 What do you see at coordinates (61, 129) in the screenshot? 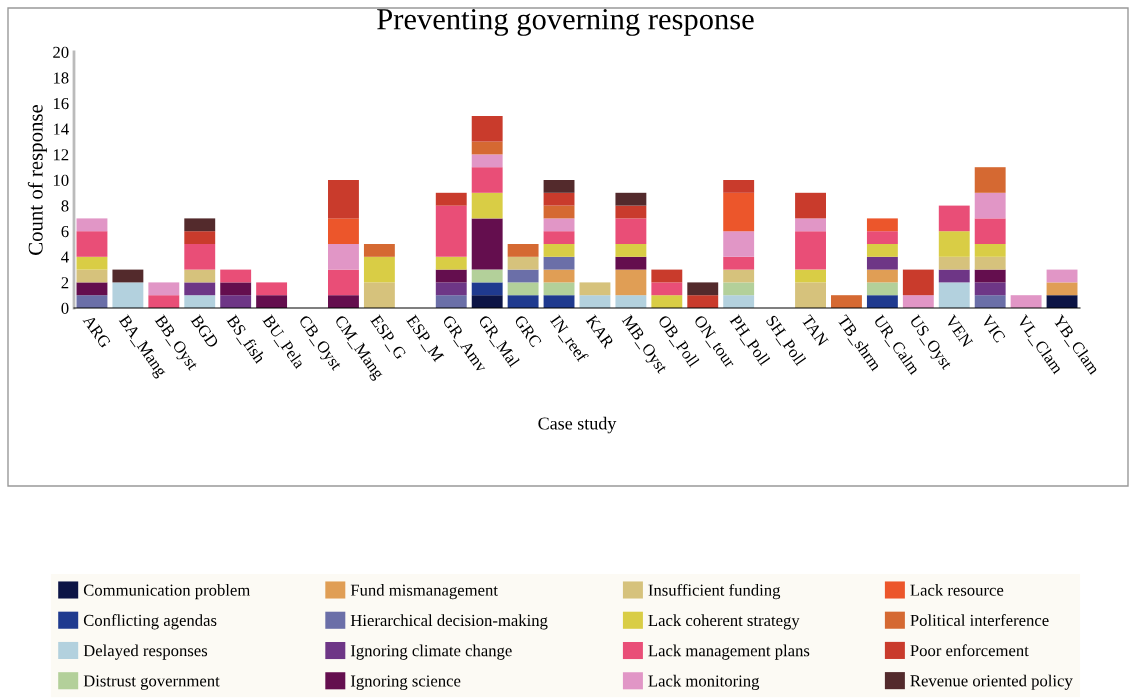
I see `y-tick-label: 14` at bounding box center [61, 129].